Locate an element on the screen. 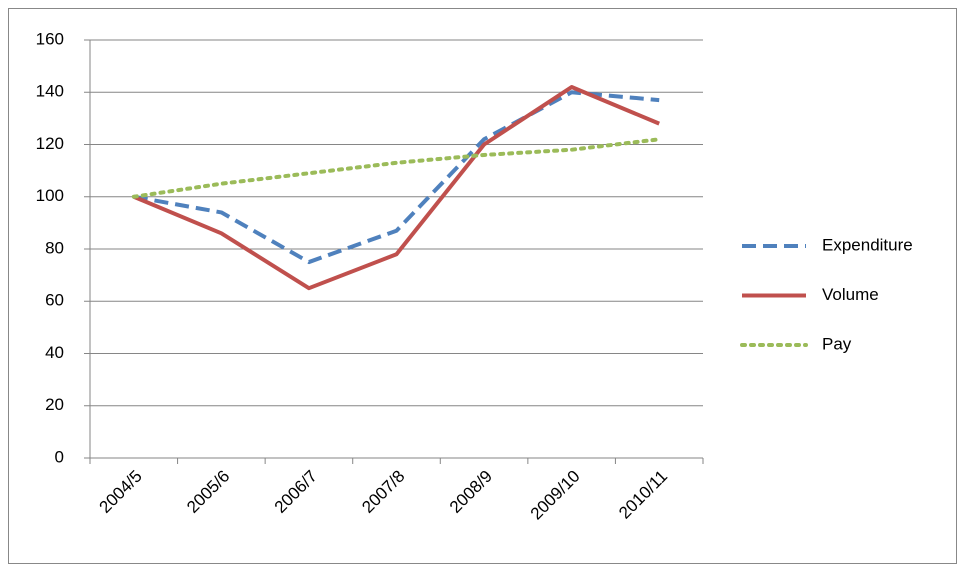  legend-label: Volume is located at coordinates (850, 294).